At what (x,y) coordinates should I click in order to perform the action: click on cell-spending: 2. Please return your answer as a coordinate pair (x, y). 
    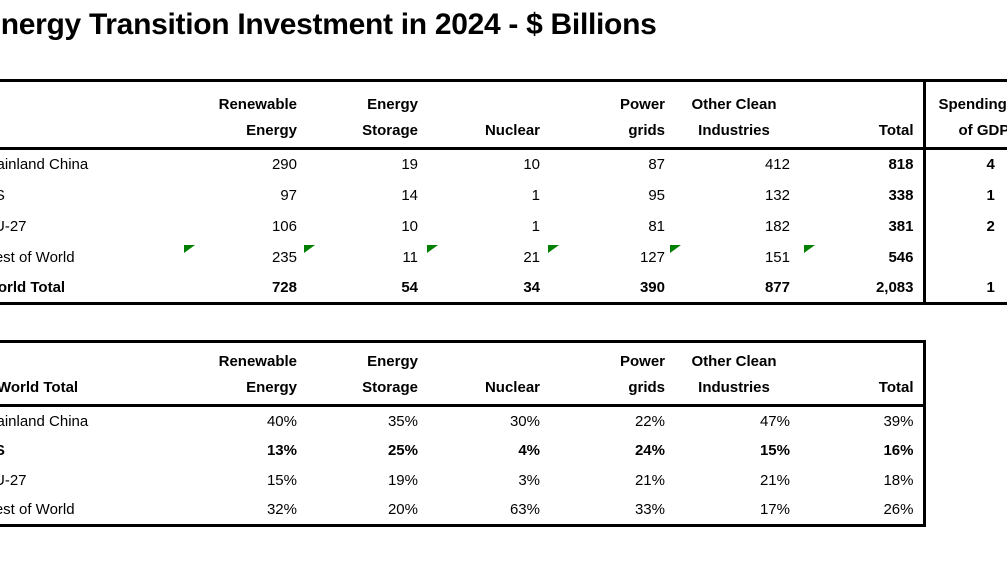
    Looking at the image, I should click on (964, 226).